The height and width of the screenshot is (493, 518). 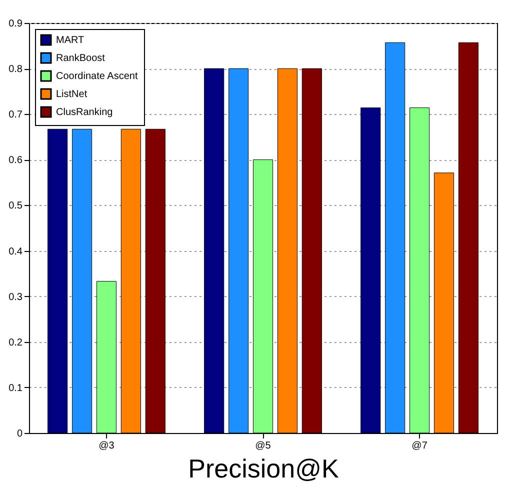 I want to click on x-tick-label: @7, so click(x=420, y=446).